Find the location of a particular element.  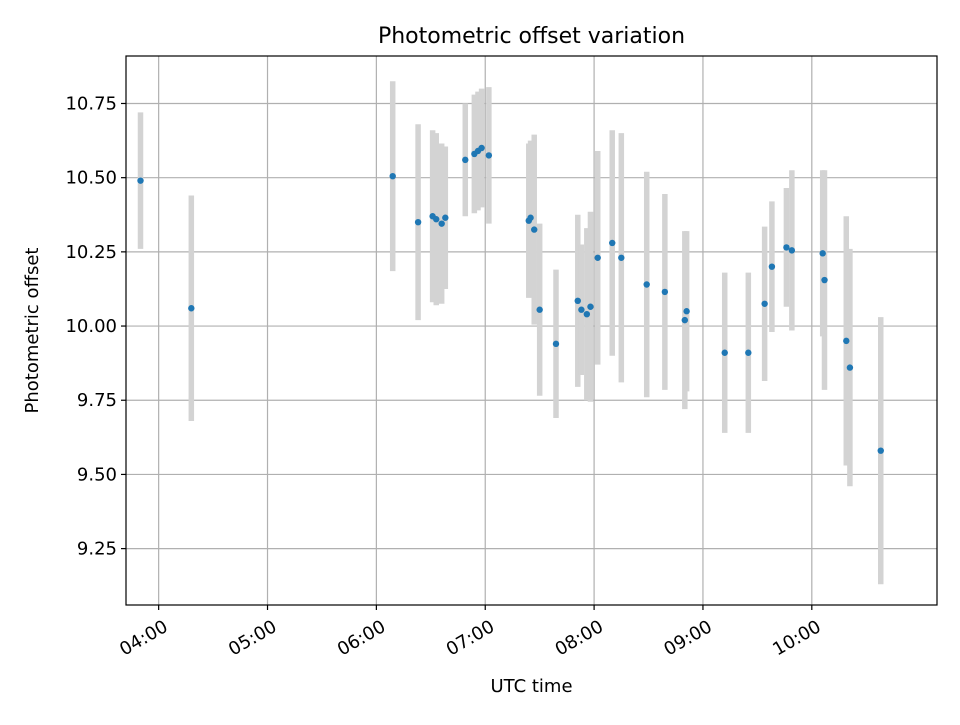

y-tick-label: 9.50 is located at coordinates (97, 474).